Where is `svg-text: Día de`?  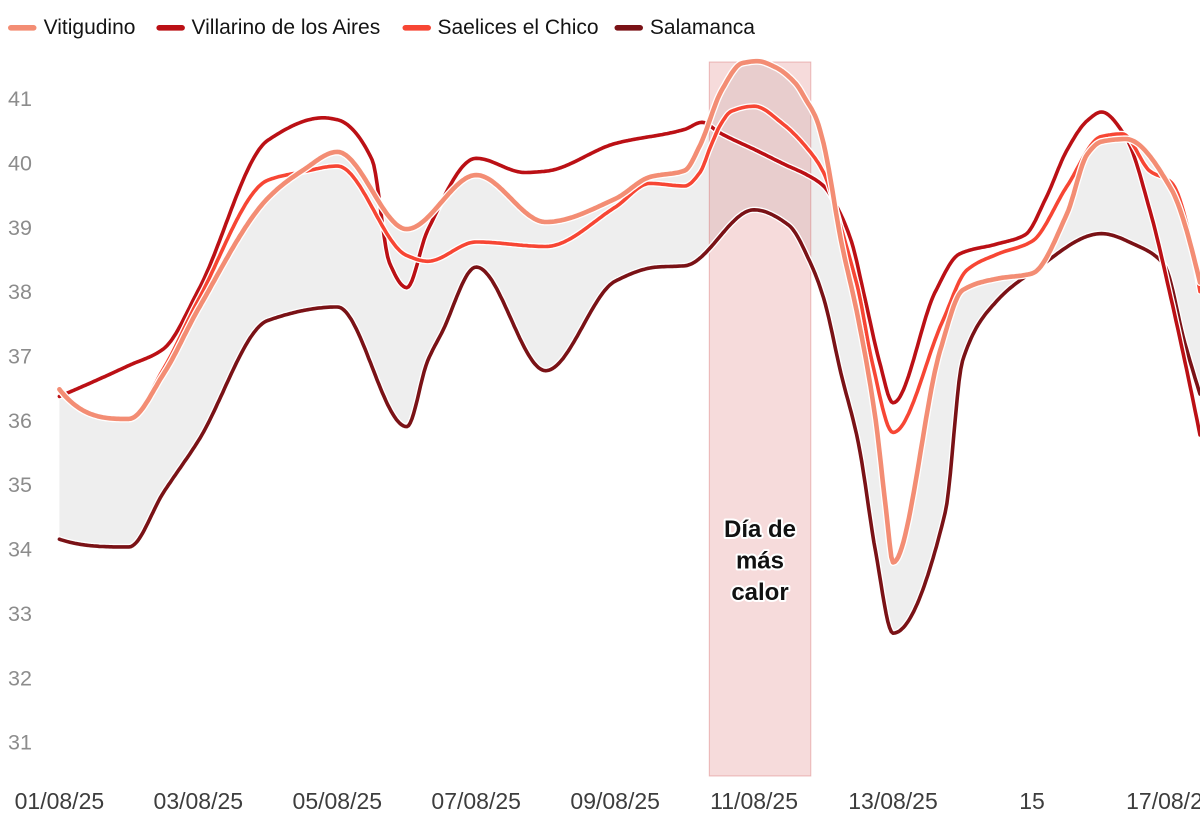
svg-text: Día de is located at coordinates (760, 529).